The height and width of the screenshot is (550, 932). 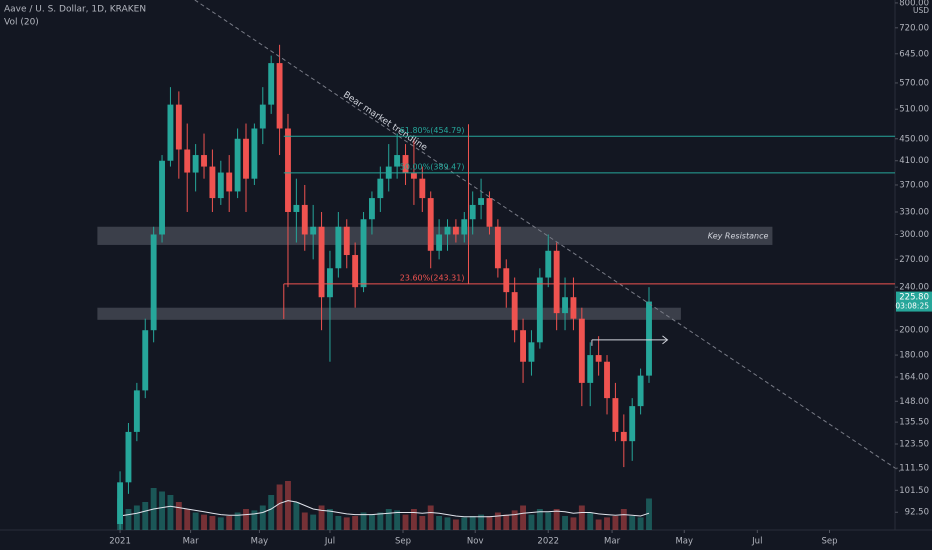 What do you see at coordinates (75, 10) in the screenshot?
I see `chart-title: Aave / U. S. Dollar, 1D, KRAKEN` at bounding box center [75, 10].